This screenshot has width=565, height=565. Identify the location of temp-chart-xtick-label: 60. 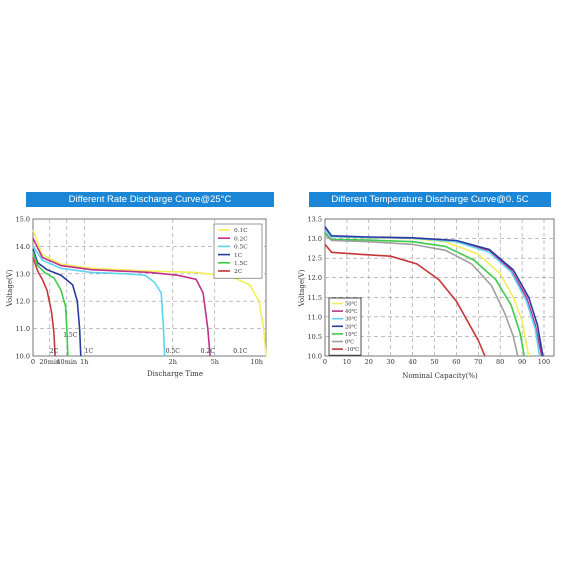
(456, 362).